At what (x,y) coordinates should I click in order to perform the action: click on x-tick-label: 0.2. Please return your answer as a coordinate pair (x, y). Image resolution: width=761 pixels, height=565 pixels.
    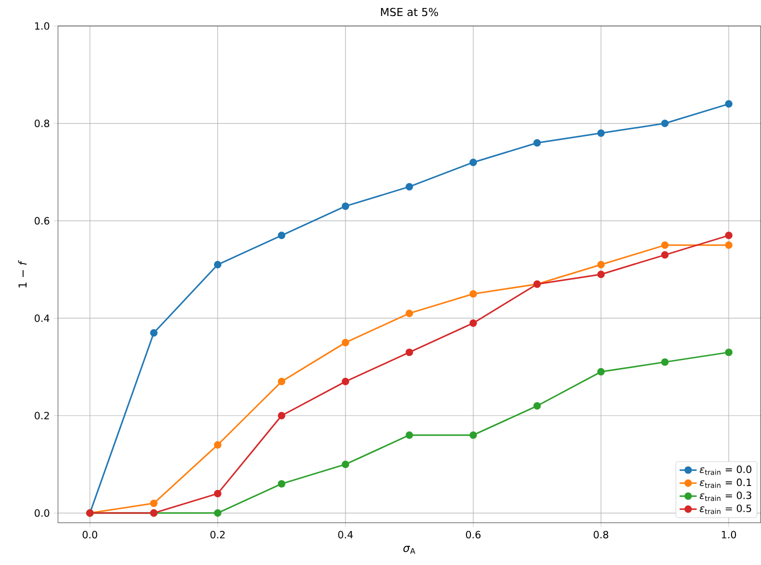
    Looking at the image, I should click on (217, 534).